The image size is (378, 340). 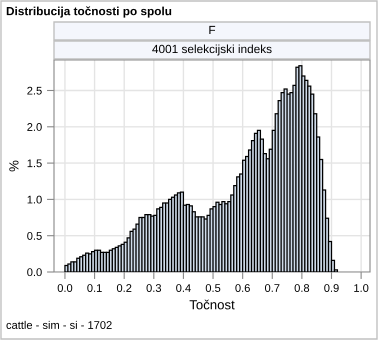 I want to click on x-tick-label: 0.2, so click(x=124, y=288).